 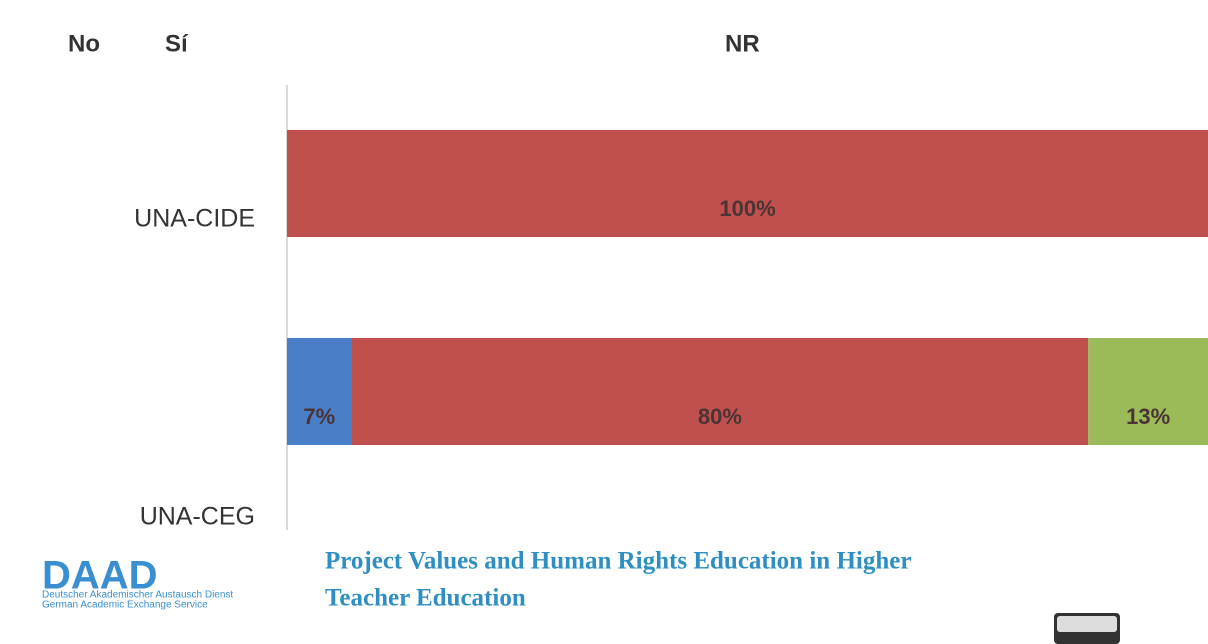 I want to click on cc-icon, so click(x=1087, y=628).